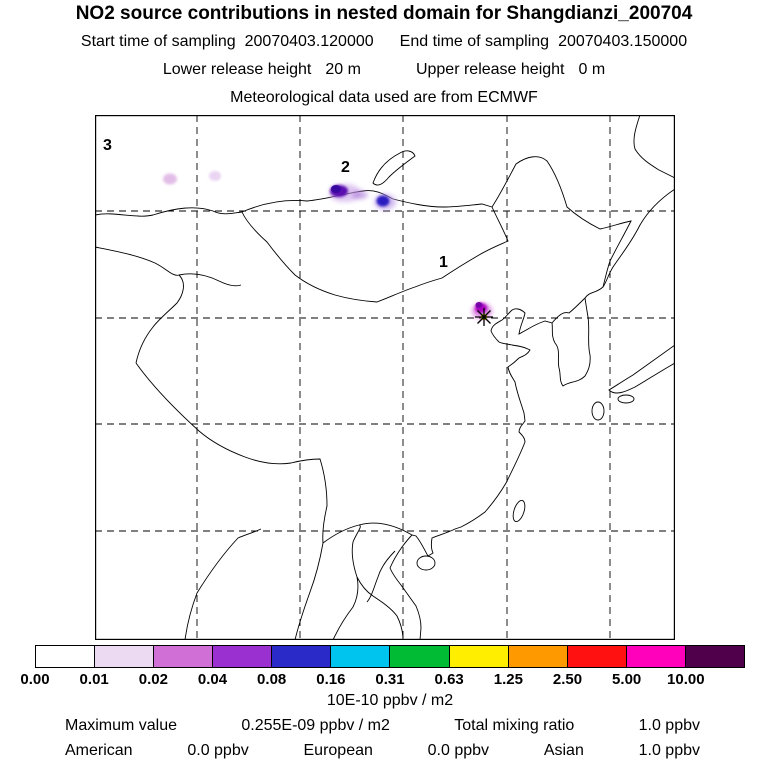 Image resolution: width=768 pixels, height=768 pixels. Describe the element at coordinates (107, 145) in the screenshot. I see `region-label-3: 3` at that location.